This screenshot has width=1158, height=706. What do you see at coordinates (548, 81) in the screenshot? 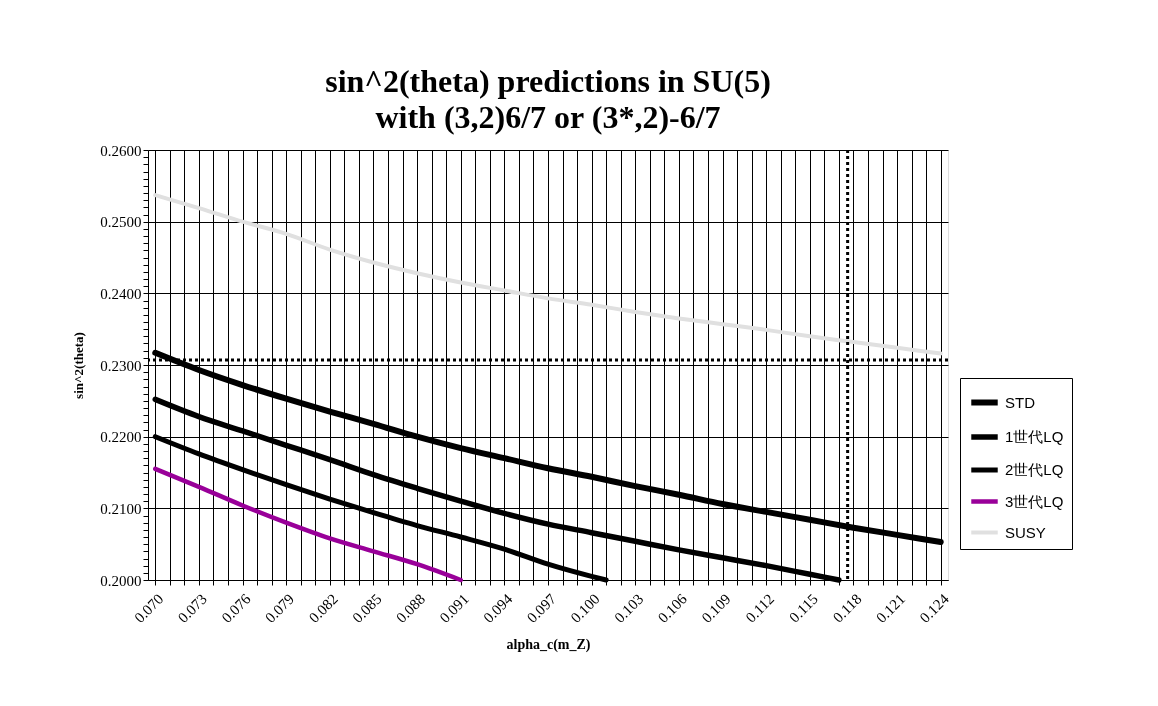
I see `chart-title: sin^2(theta) predictions in SU(5)` at bounding box center [548, 81].